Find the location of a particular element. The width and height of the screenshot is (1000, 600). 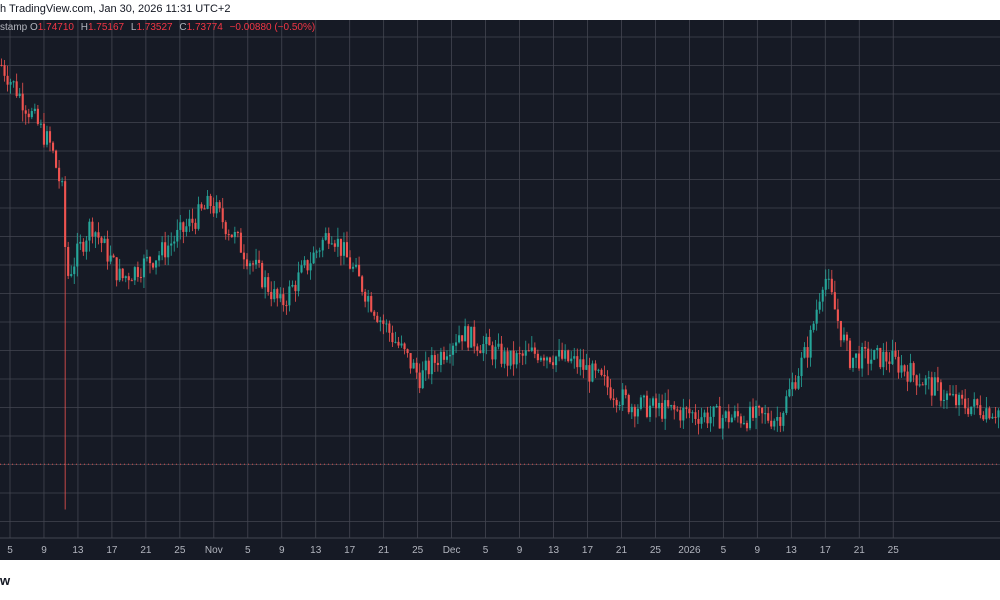

x-tick-label: 5 is located at coordinates (724, 550).